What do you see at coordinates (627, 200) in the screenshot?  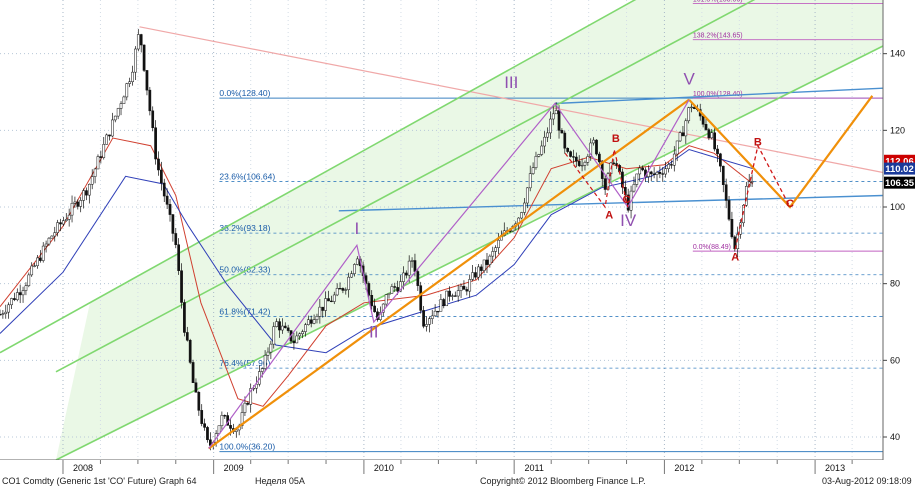 I see `wave-label: C` at bounding box center [627, 200].